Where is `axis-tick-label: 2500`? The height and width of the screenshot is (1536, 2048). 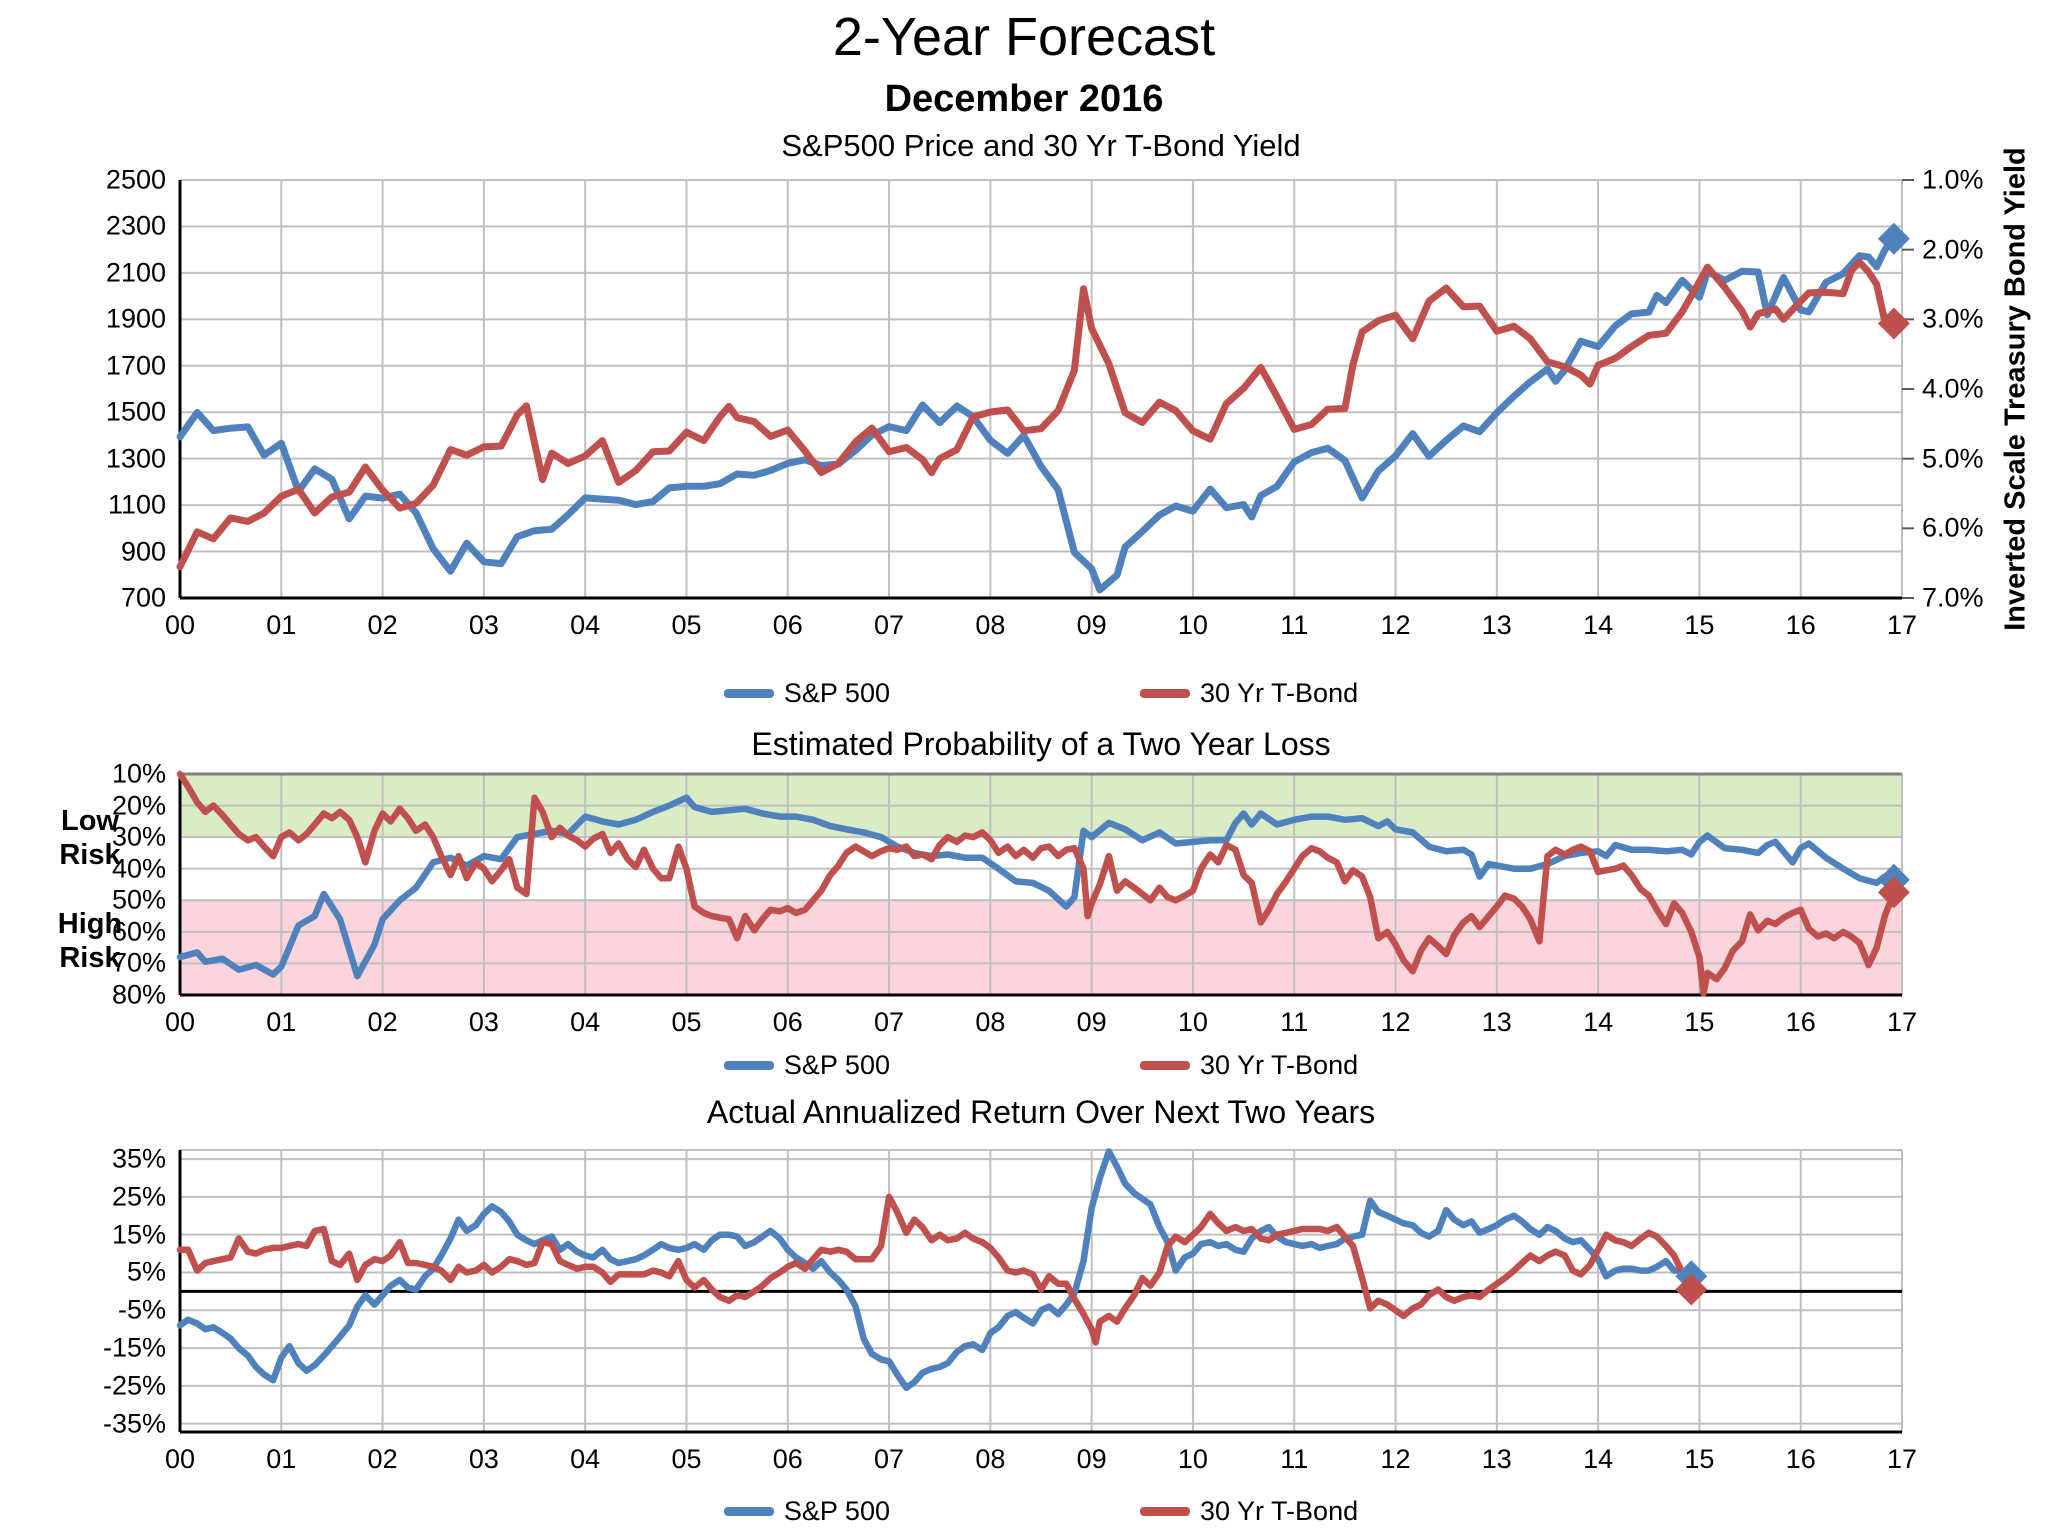 axis-tick-label: 2500 is located at coordinates (135, 179).